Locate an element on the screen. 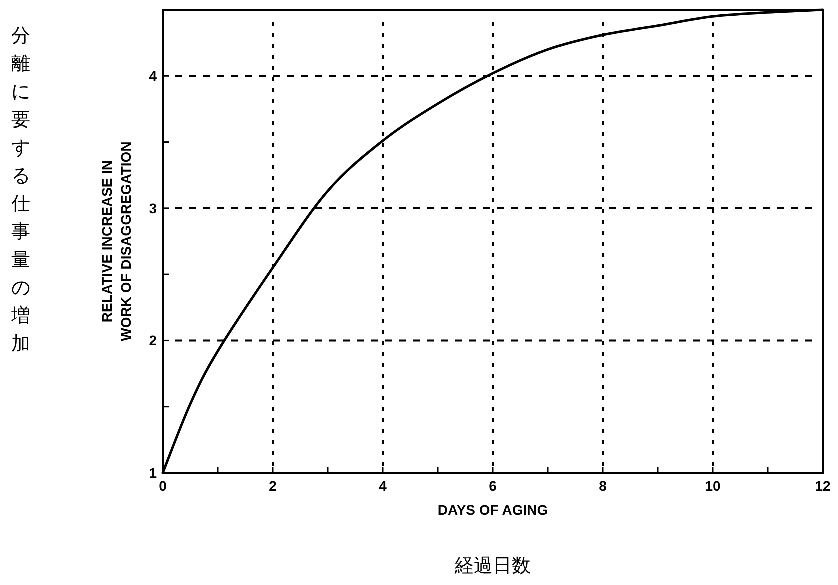 This screenshot has width=838, height=585. x-tick-label: 12 is located at coordinates (823, 486).